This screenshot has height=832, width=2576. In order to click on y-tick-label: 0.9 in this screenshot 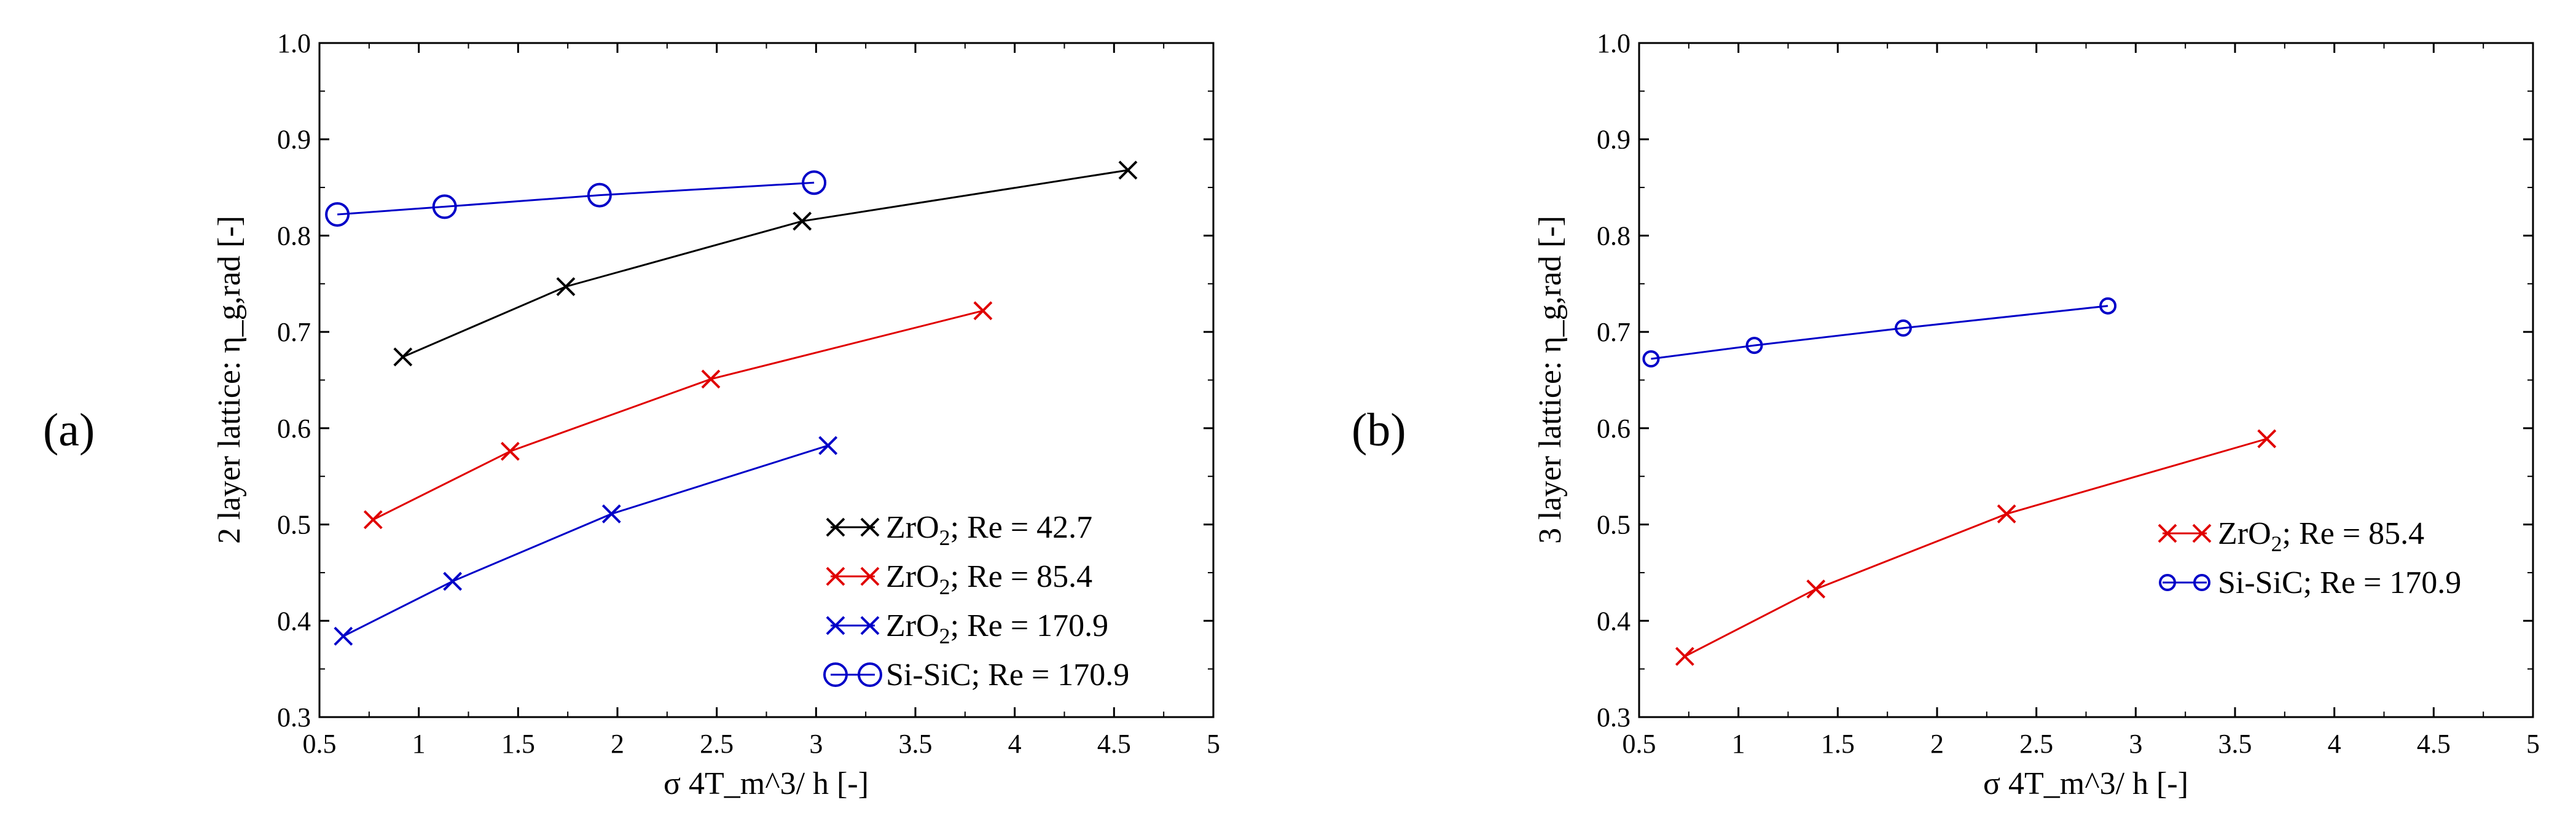, I will do `click(1614, 140)`.